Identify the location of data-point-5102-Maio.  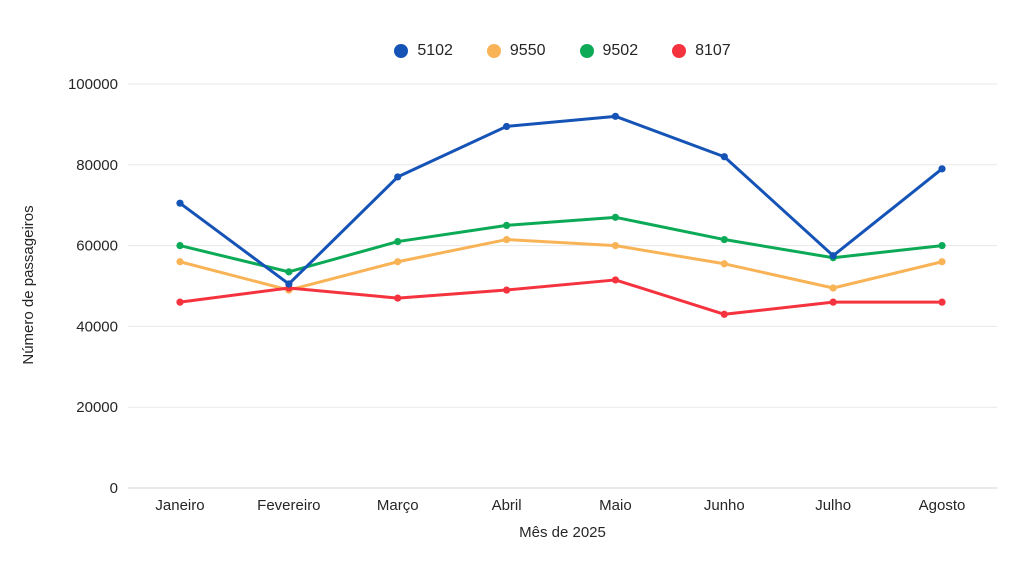
(615, 116).